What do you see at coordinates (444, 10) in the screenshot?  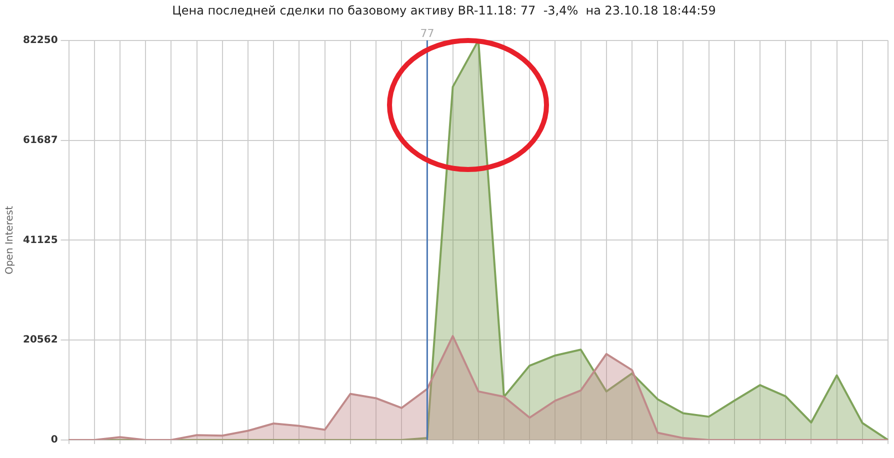 I see `chart-title: Цена последней сделки по базовому активу BR-11.18: 77 -3,4% на 23.10.18 18:44:59` at bounding box center [444, 10].